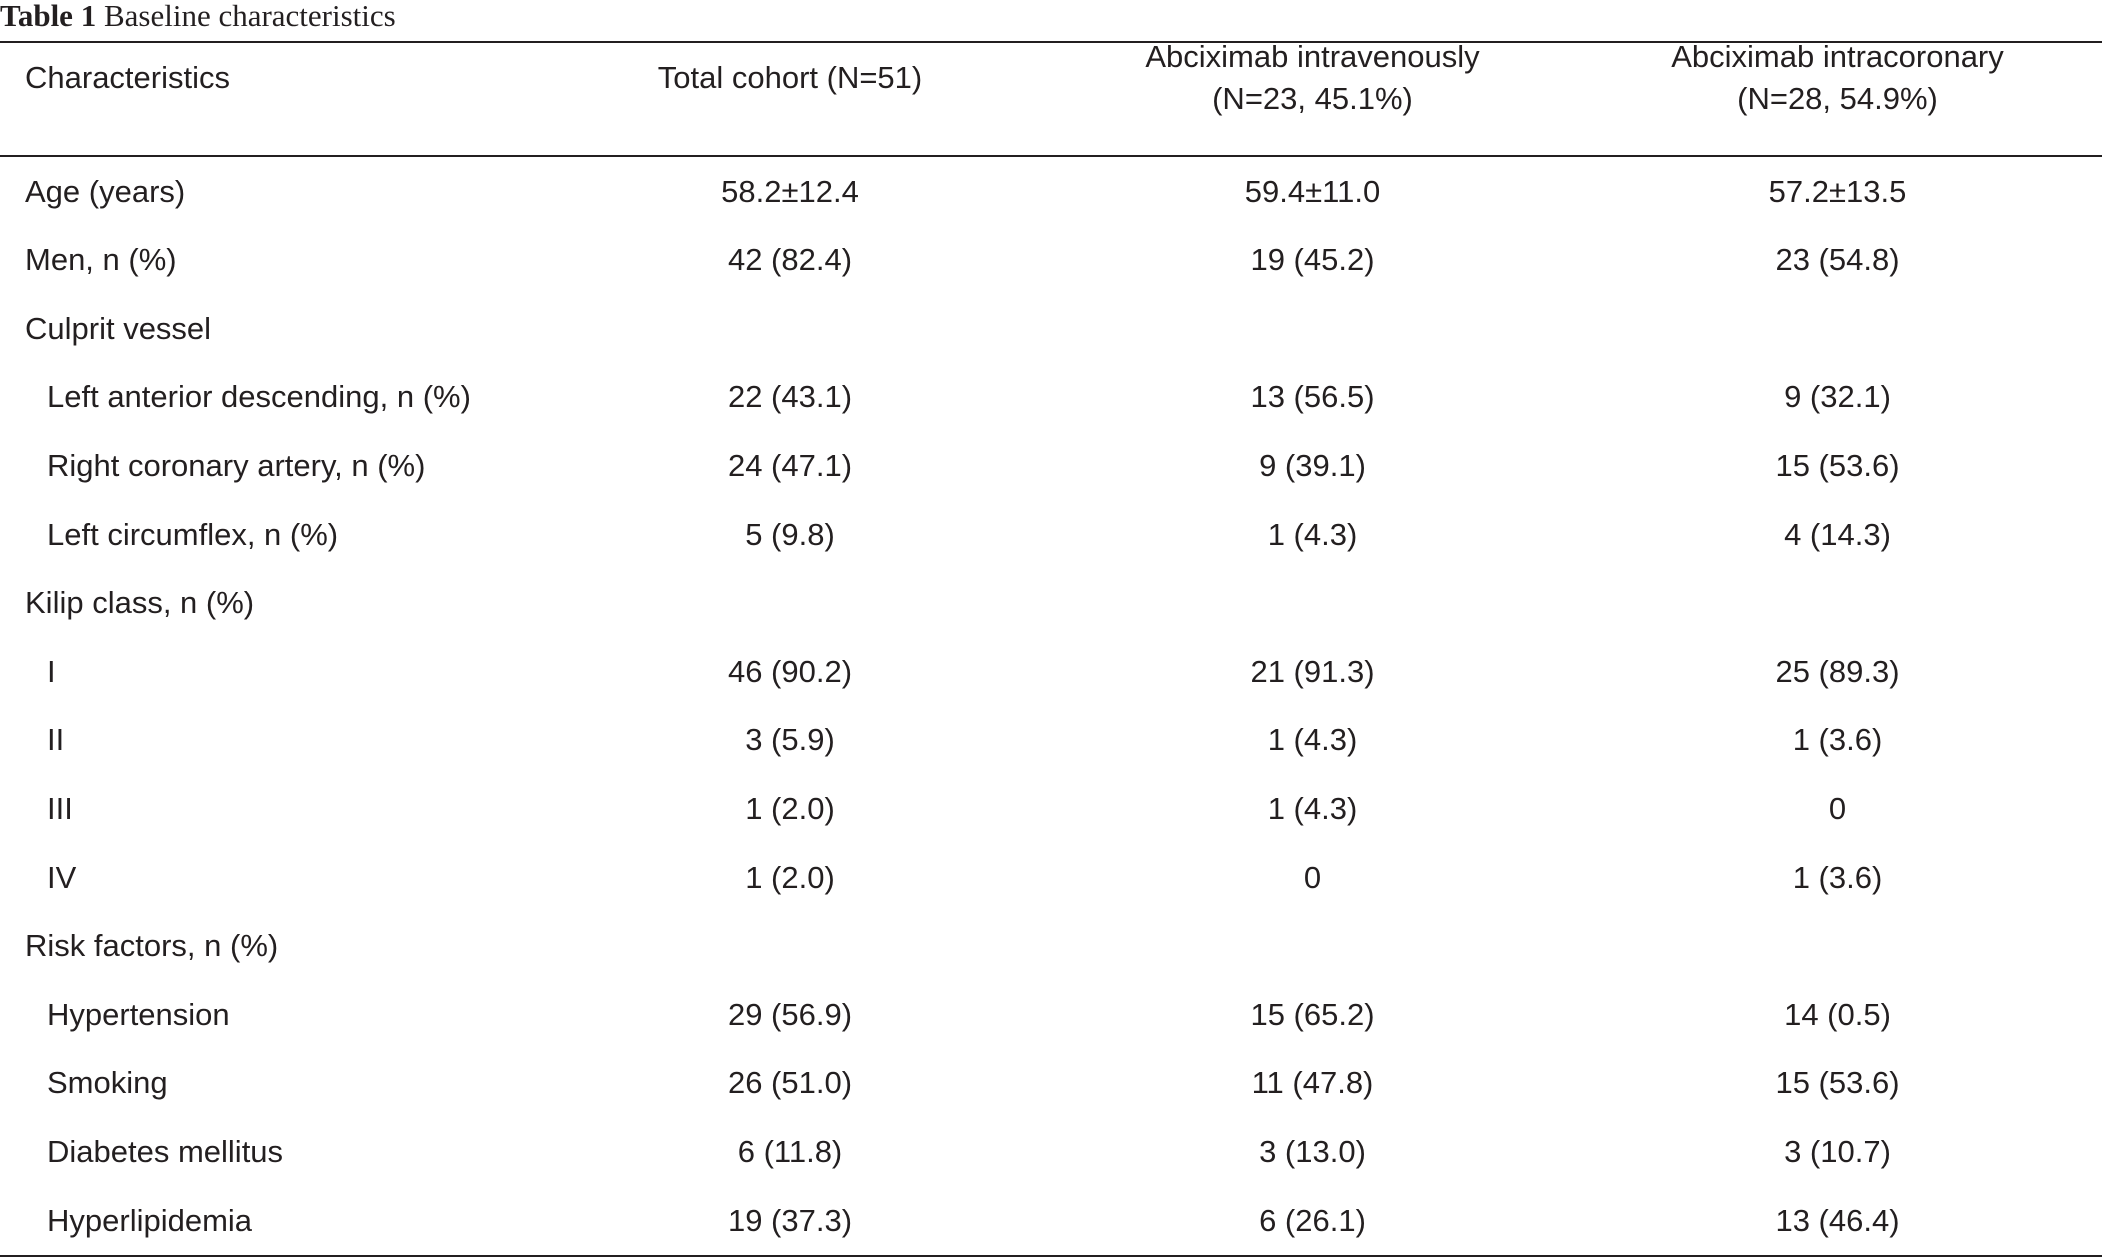  What do you see at coordinates (1837, 1151) in the screenshot?
I see `cell-intracoronary: 3 (10.7)` at bounding box center [1837, 1151].